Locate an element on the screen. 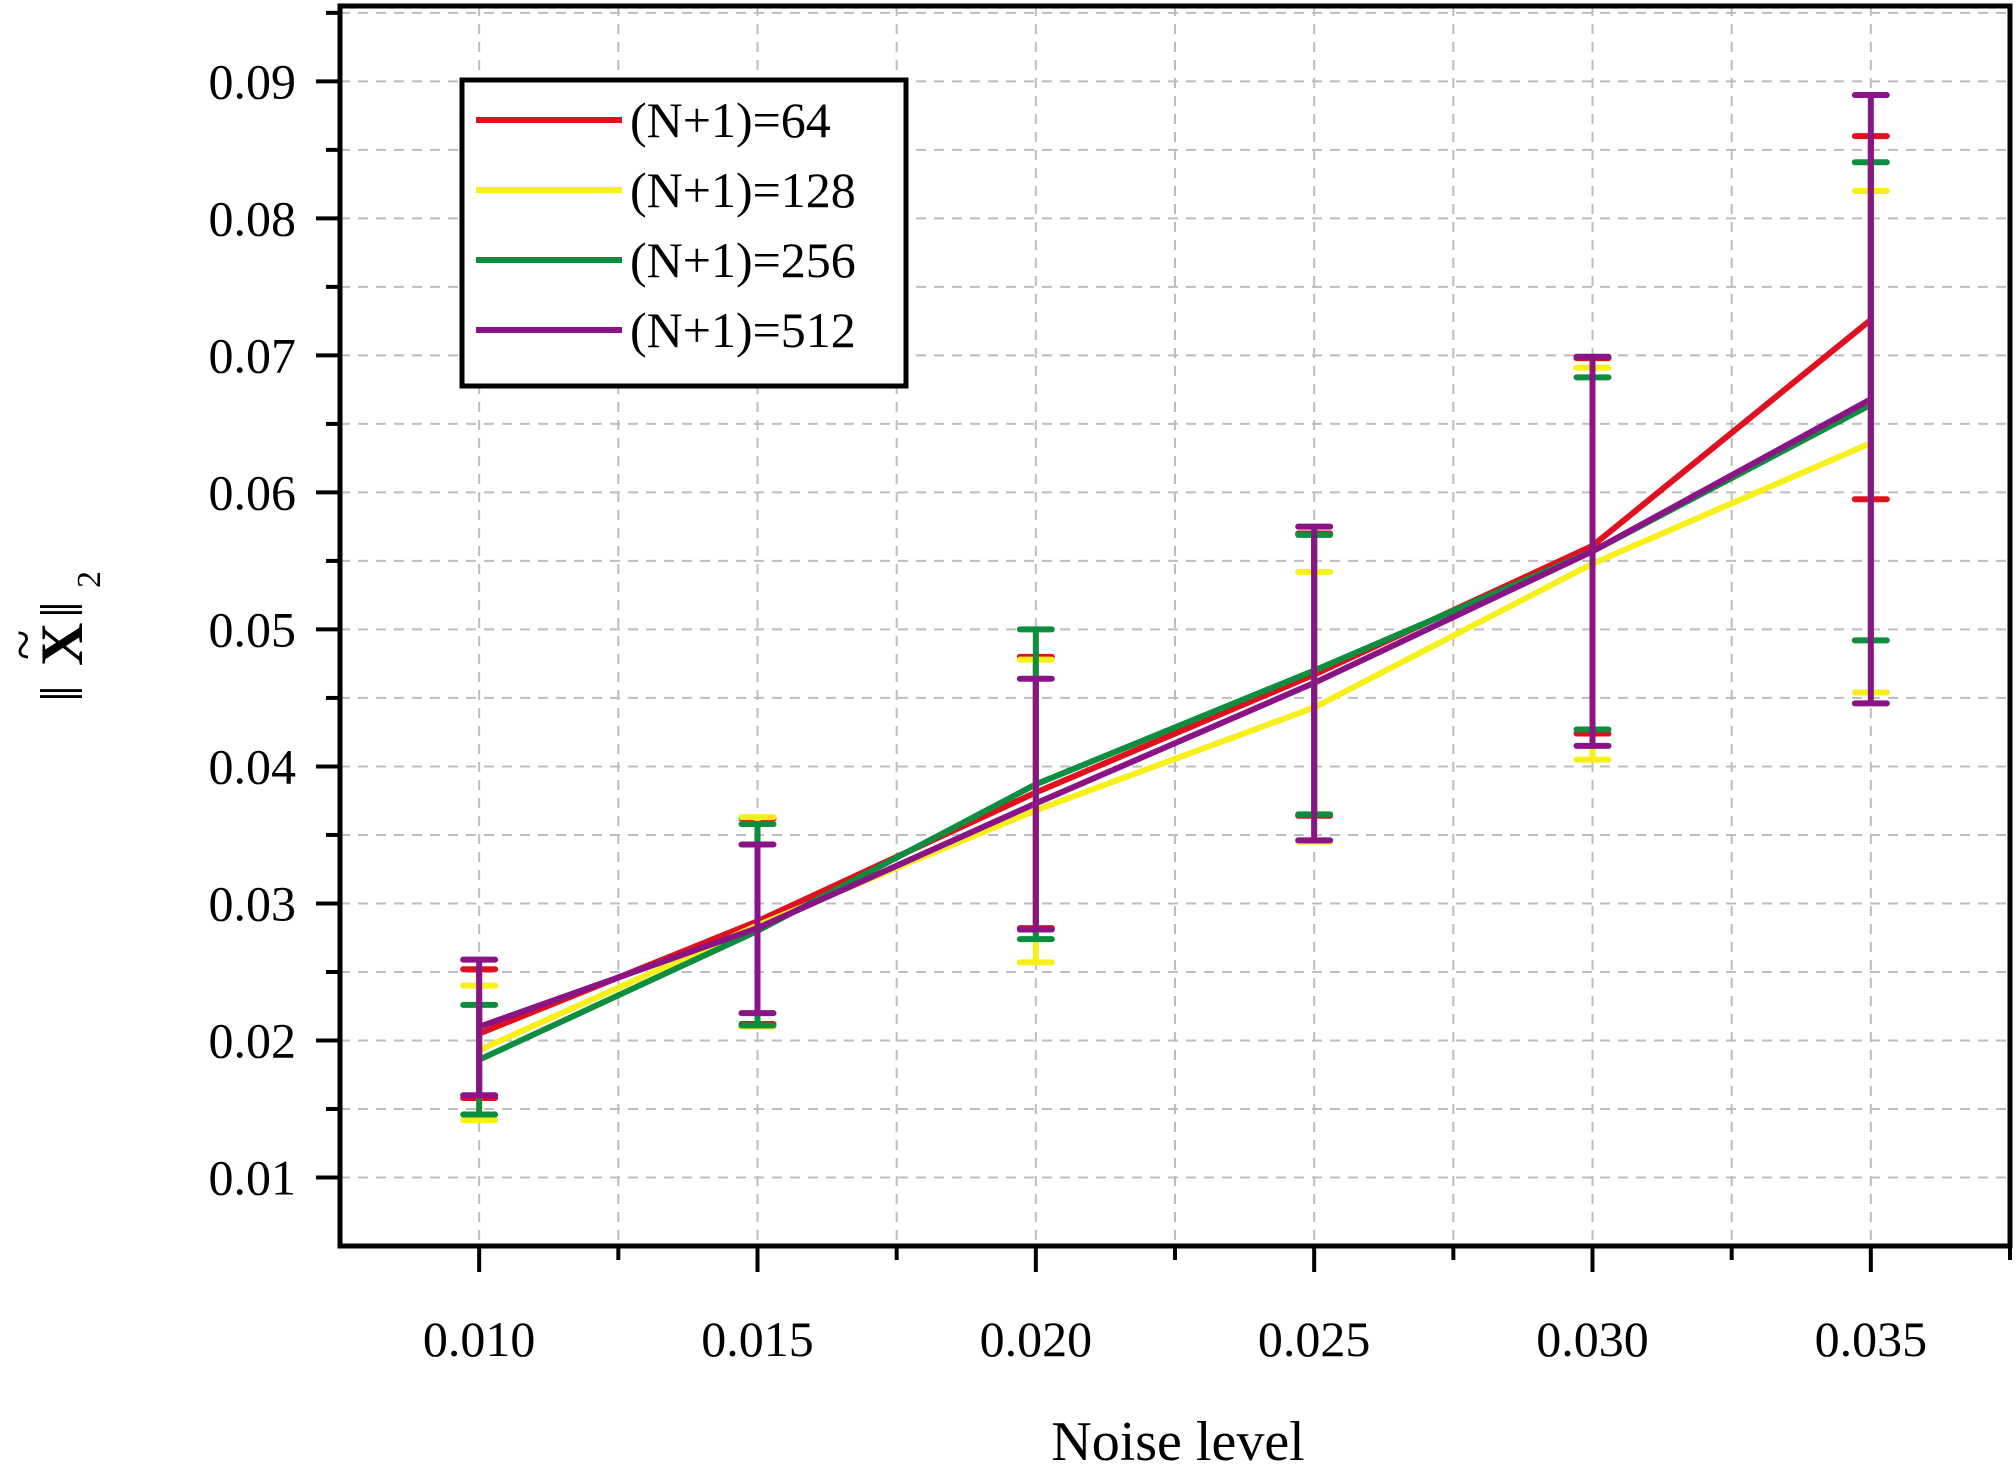  y-tick-label: 0.05 is located at coordinates (253, 629).